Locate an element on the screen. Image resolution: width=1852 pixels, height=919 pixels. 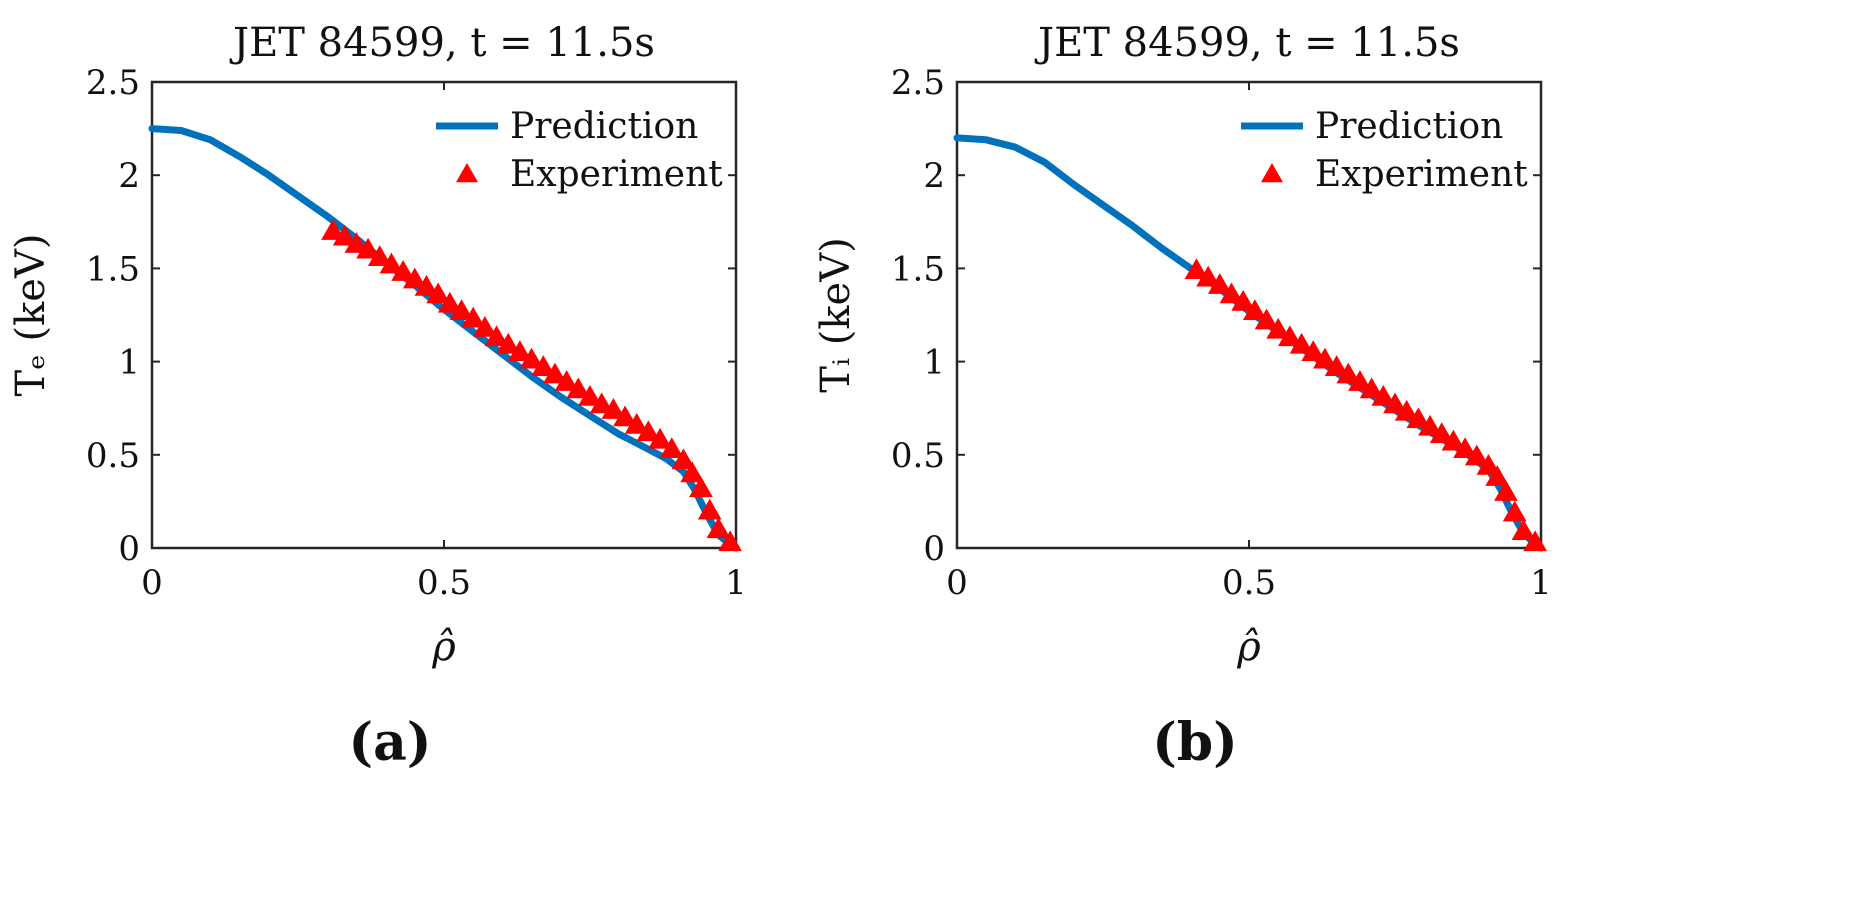
y-axis-label: Tₑ (keV) is located at coordinates (31, 315).